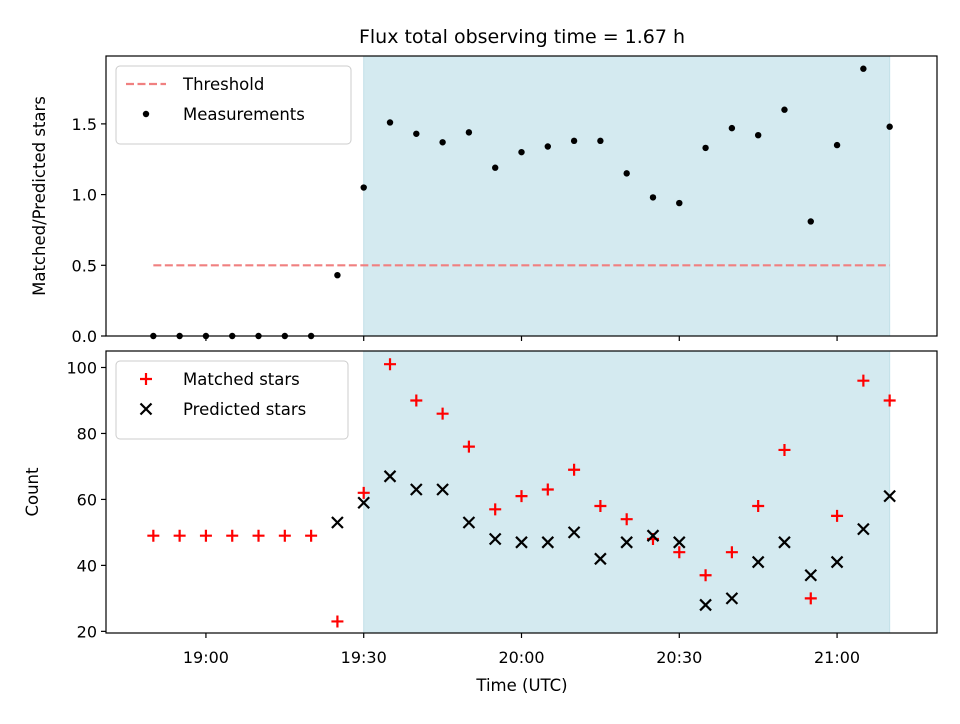 The width and height of the screenshot is (960, 724). Describe the element at coordinates (521, 685) in the screenshot. I see `x-axis-label: Time (UTC)` at that location.